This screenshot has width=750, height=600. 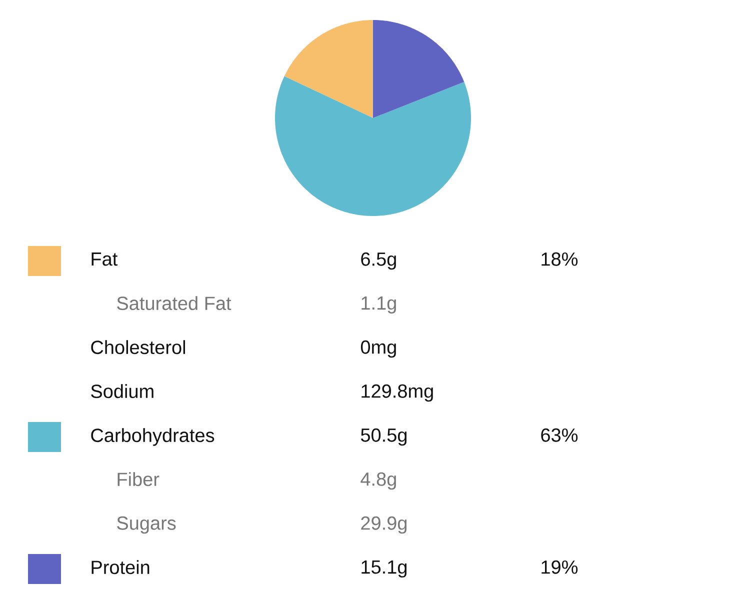 What do you see at coordinates (384, 525) in the screenshot?
I see `text: 29.9g` at bounding box center [384, 525].